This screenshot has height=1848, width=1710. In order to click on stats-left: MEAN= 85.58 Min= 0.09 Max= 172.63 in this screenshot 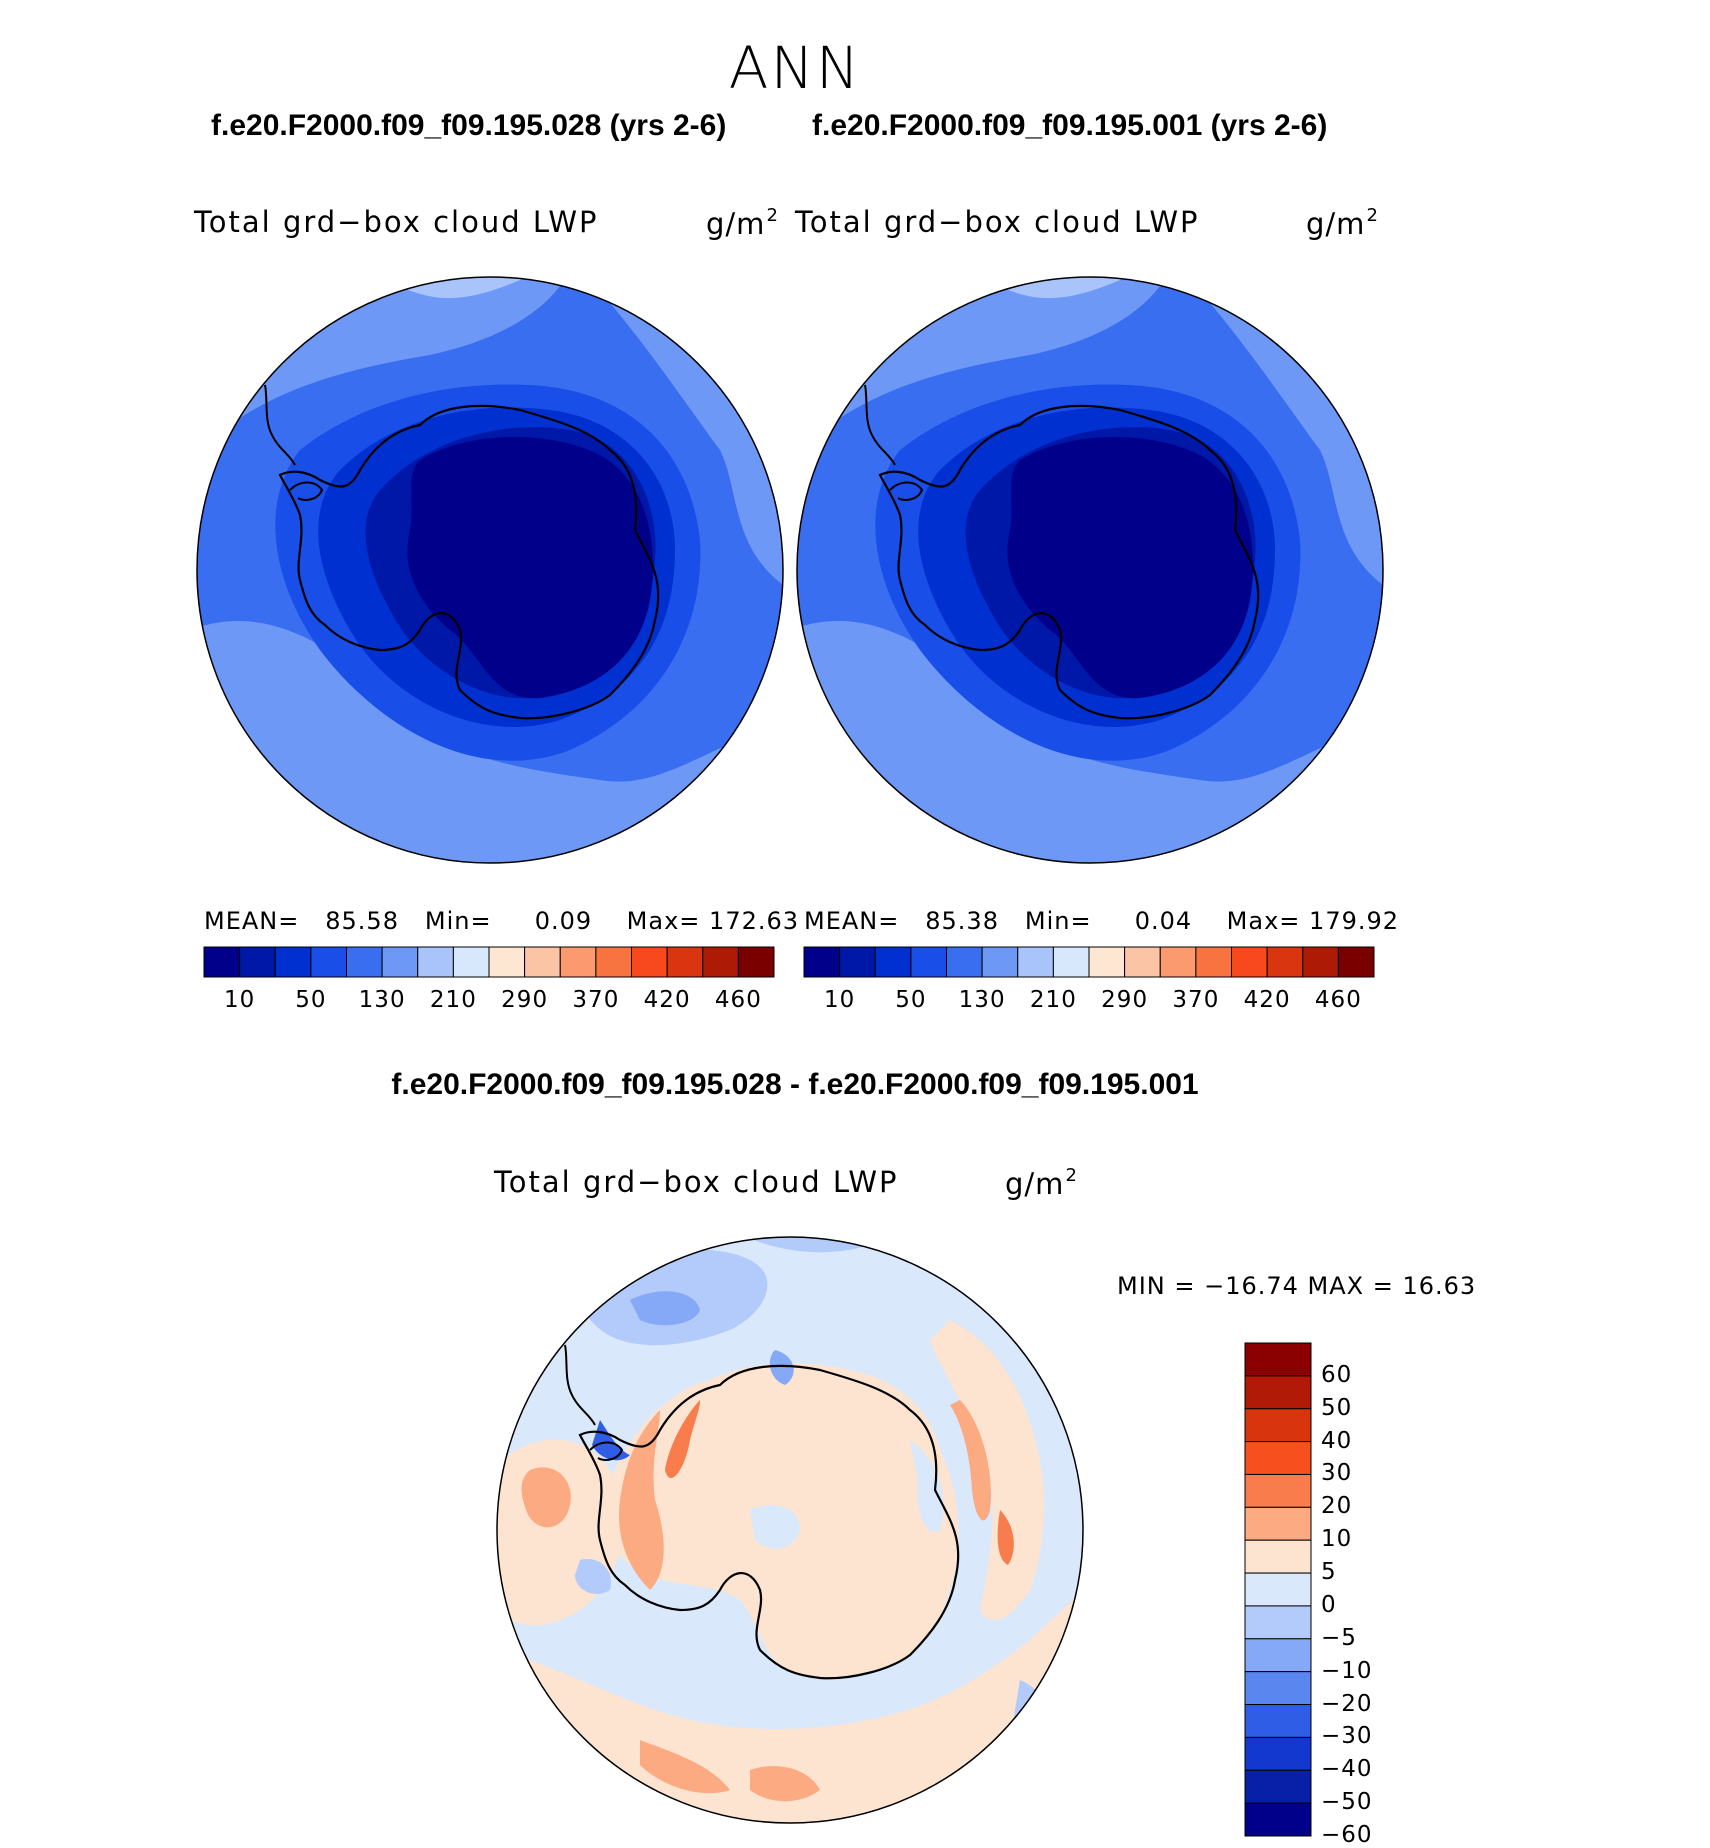, I will do `click(502, 921)`.